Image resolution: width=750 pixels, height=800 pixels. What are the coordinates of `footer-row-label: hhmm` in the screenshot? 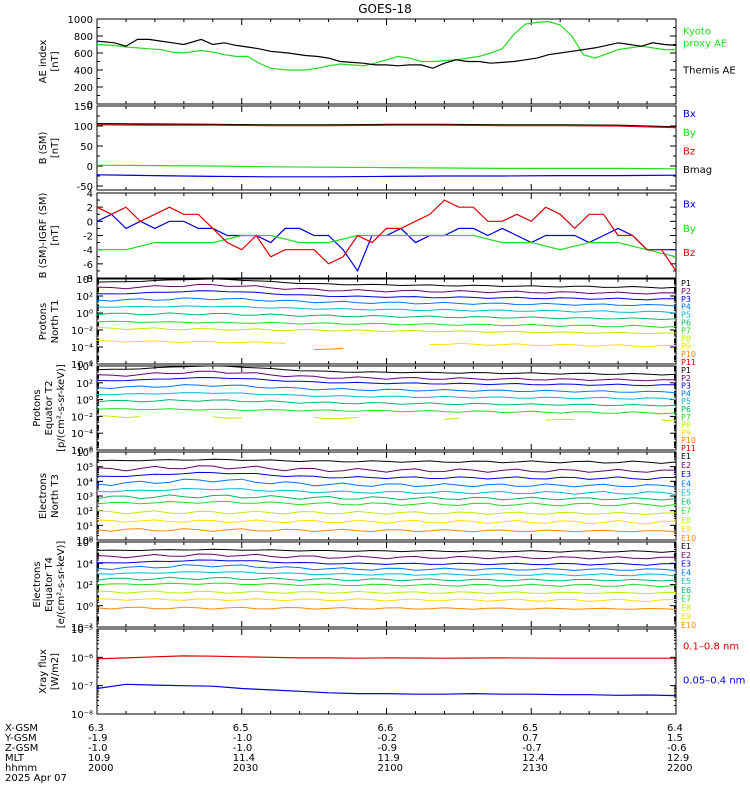 It's located at (21, 768).